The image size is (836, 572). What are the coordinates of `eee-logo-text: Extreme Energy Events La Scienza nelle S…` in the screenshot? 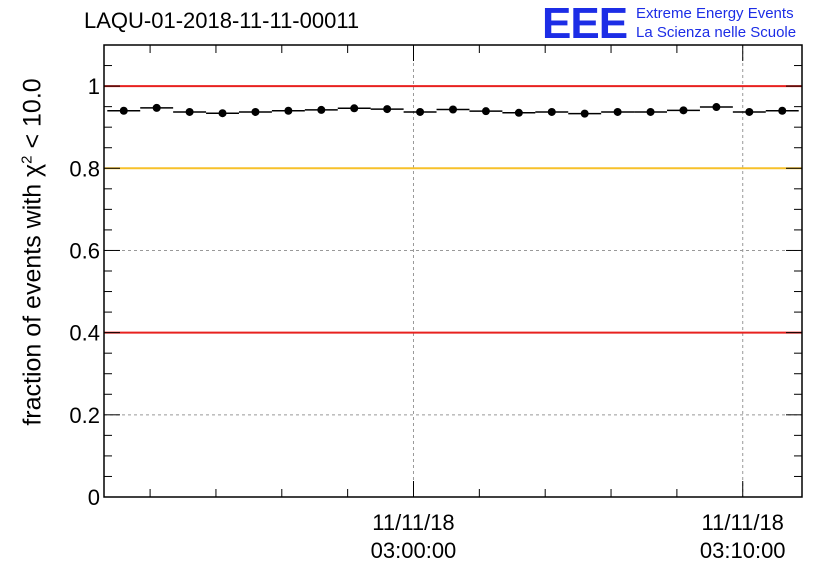 It's located at (716, 23).